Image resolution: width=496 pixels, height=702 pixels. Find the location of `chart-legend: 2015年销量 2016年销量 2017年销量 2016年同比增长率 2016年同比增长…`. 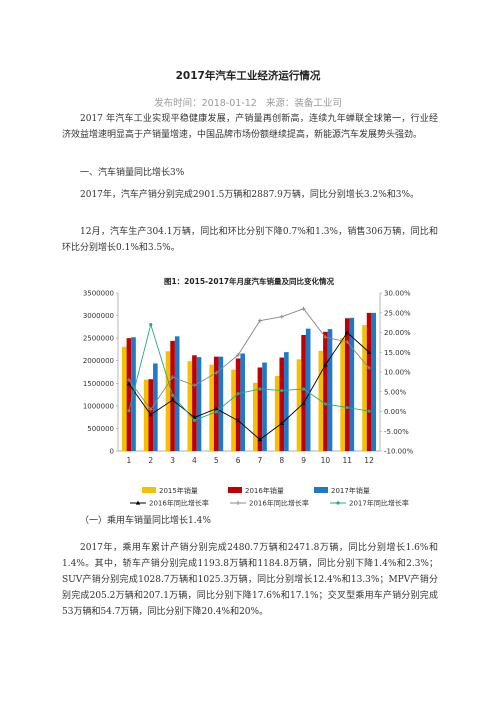

chart-legend: 2015年销量 2016年销量 2017年销量 2016年同比增长率 2016年同比增长… is located at coordinates (250, 497).